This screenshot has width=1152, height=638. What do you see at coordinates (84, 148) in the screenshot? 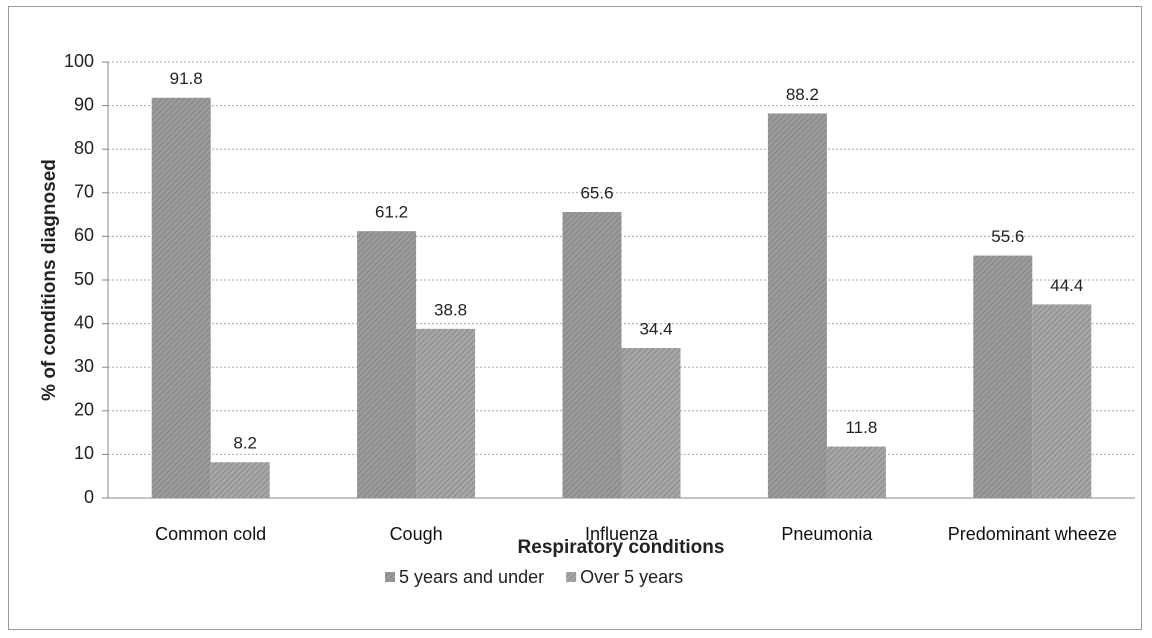
I see `y-tick-label: 80` at bounding box center [84, 148].